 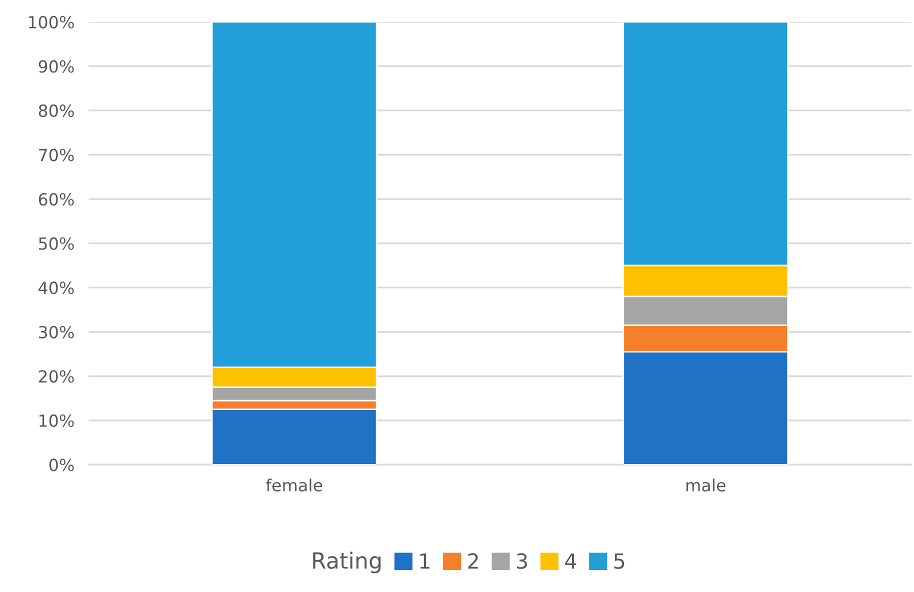 What do you see at coordinates (294, 485) in the screenshot?
I see `x-tick-label: female` at bounding box center [294, 485].